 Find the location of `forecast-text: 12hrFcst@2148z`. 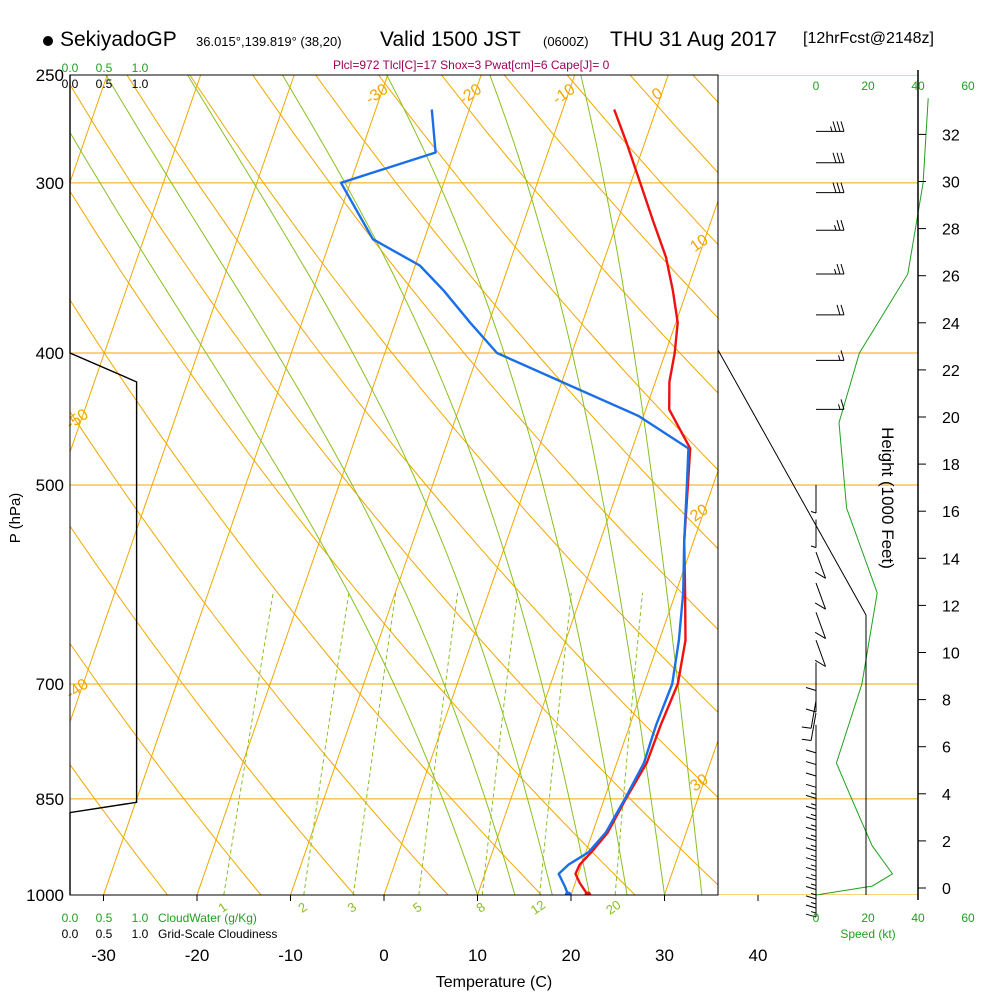

forecast-text: 12hrFcst@2148z is located at coordinates (868, 38).